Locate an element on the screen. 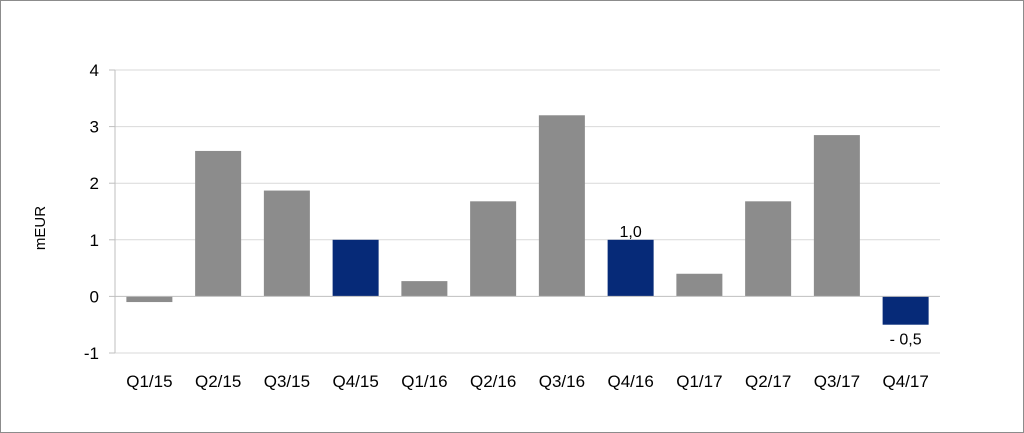 Image resolution: width=1024 pixels, height=433 pixels. x-tick-label: Q2/16 is located at coordinates (493, 381).